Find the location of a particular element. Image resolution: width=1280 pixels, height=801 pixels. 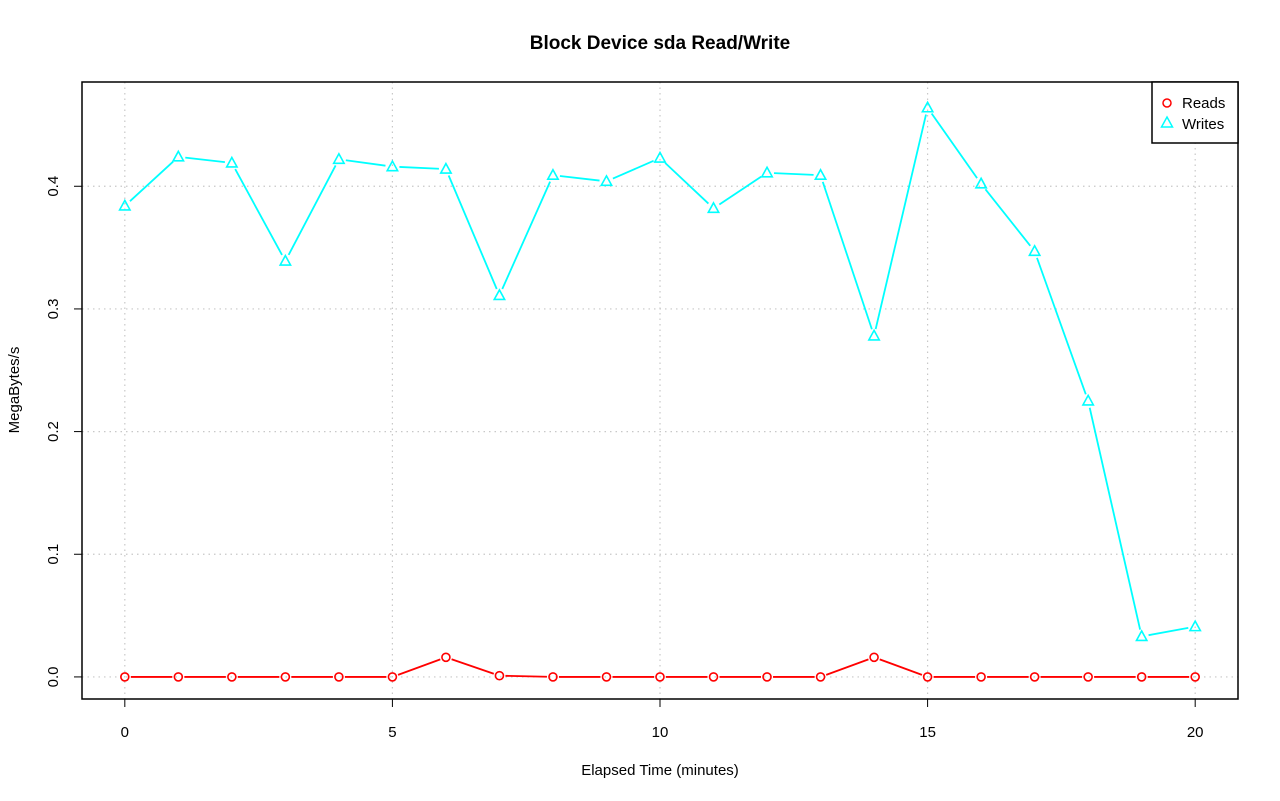

y-tick-label-4: 0.4 is located at coordinates (53, 186).